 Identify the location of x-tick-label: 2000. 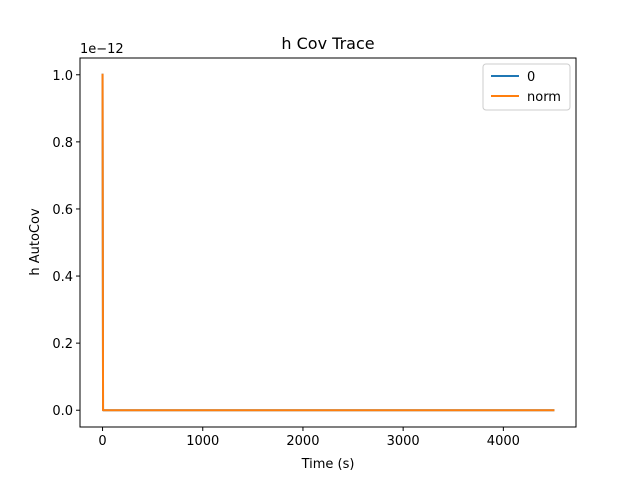
(302, 441).